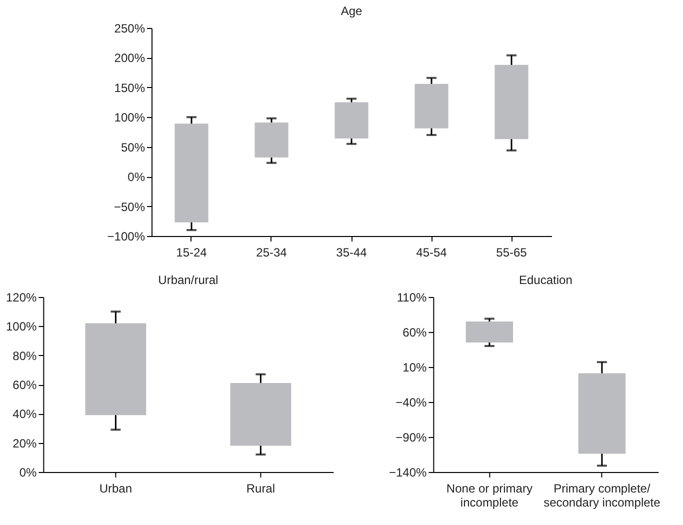 This screenshot has width=683, height=525. I want to click on y-tick-label: −90%, so click(412, 437).